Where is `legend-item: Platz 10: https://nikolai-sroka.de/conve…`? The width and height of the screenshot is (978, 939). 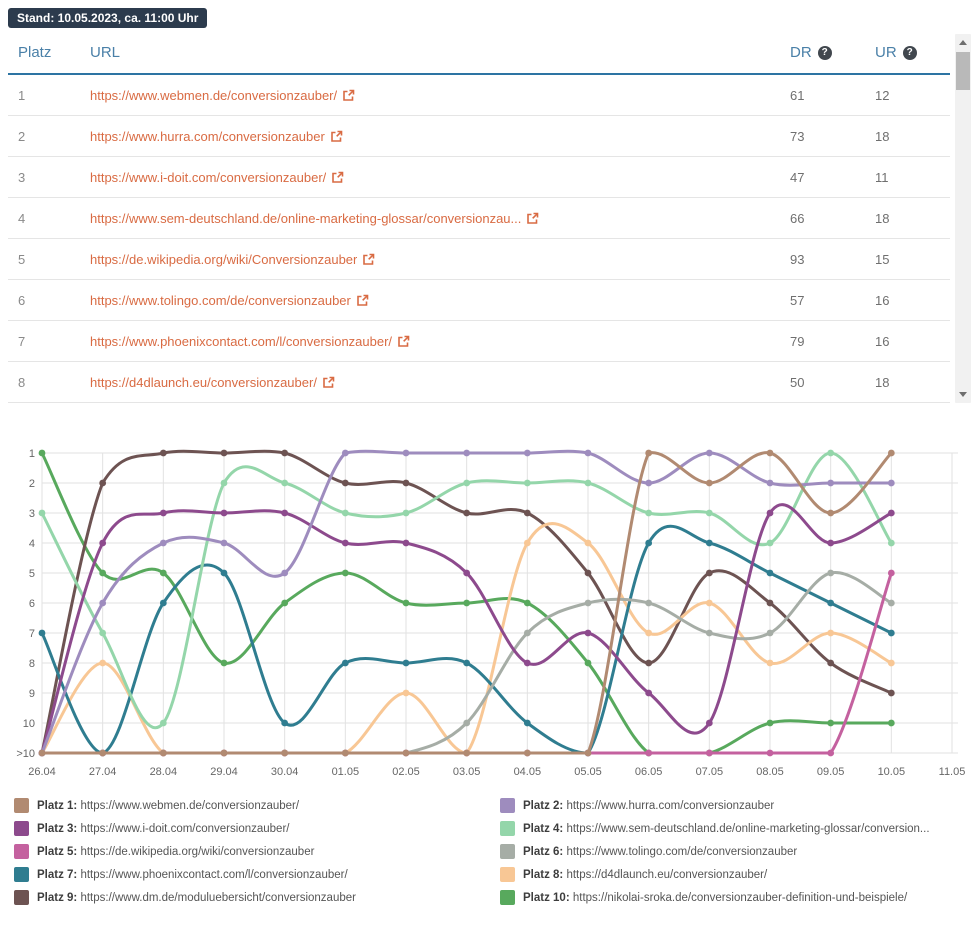
legend-item: Platz 10: https://nikolai-sroka.de/conve… is located at coordinates (739, 897).